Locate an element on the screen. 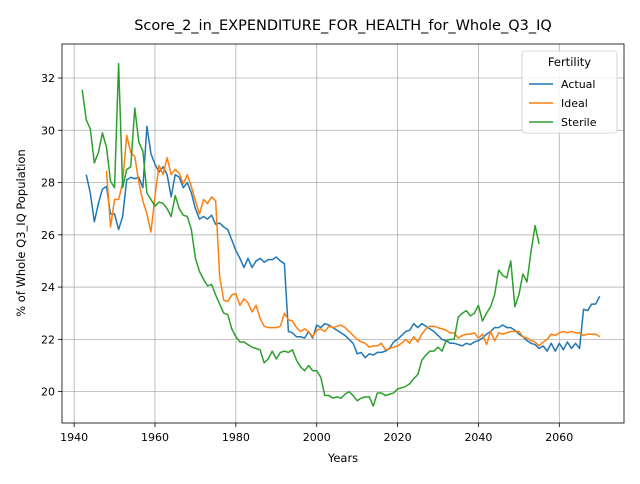  y-axis-label: % of Whole Q3_IQ Population is located at coordinates (21, 233).